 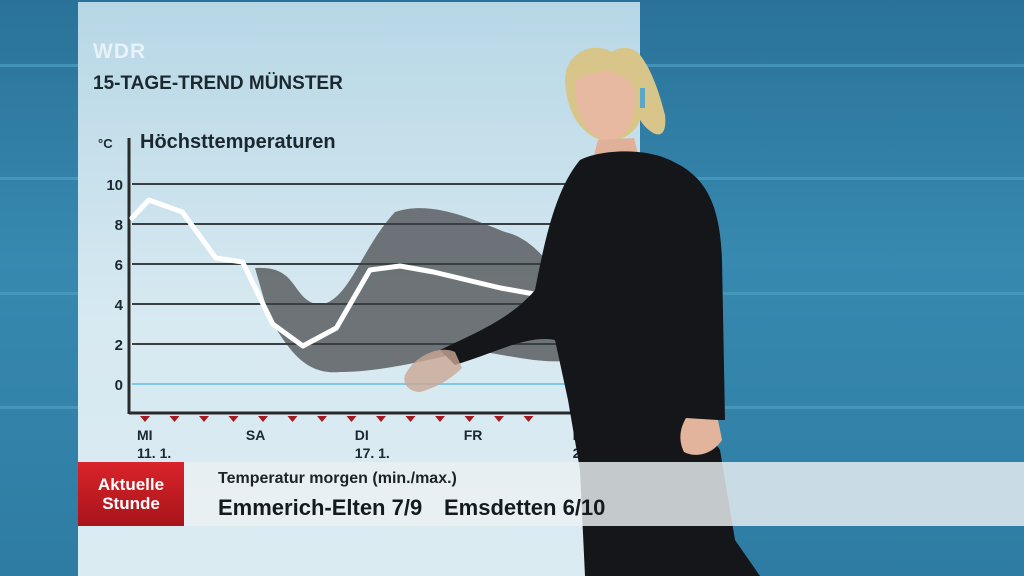 What do you see at coordinates (238, 142) in the screenshot?
I see `chart-title: Höchsttemperaturen` at bounding box center [238, 142].